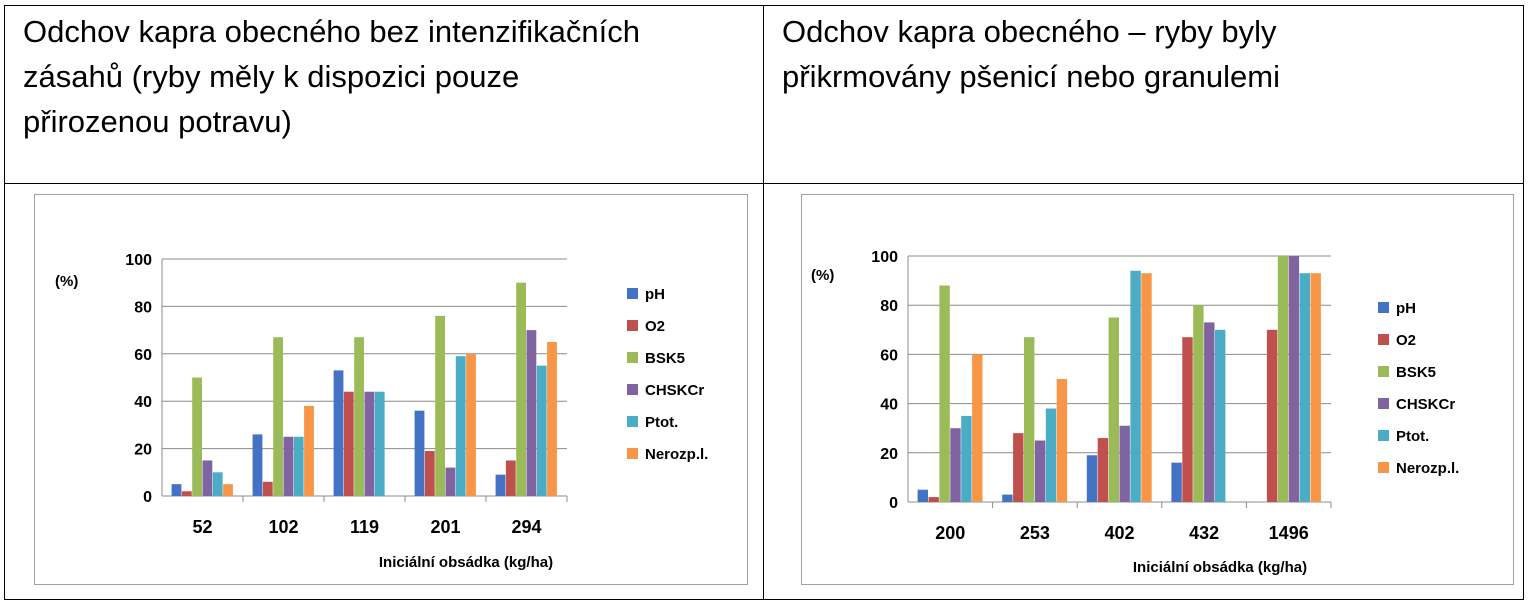  I want to click on x-tick-label: 201, so click(445, 527).